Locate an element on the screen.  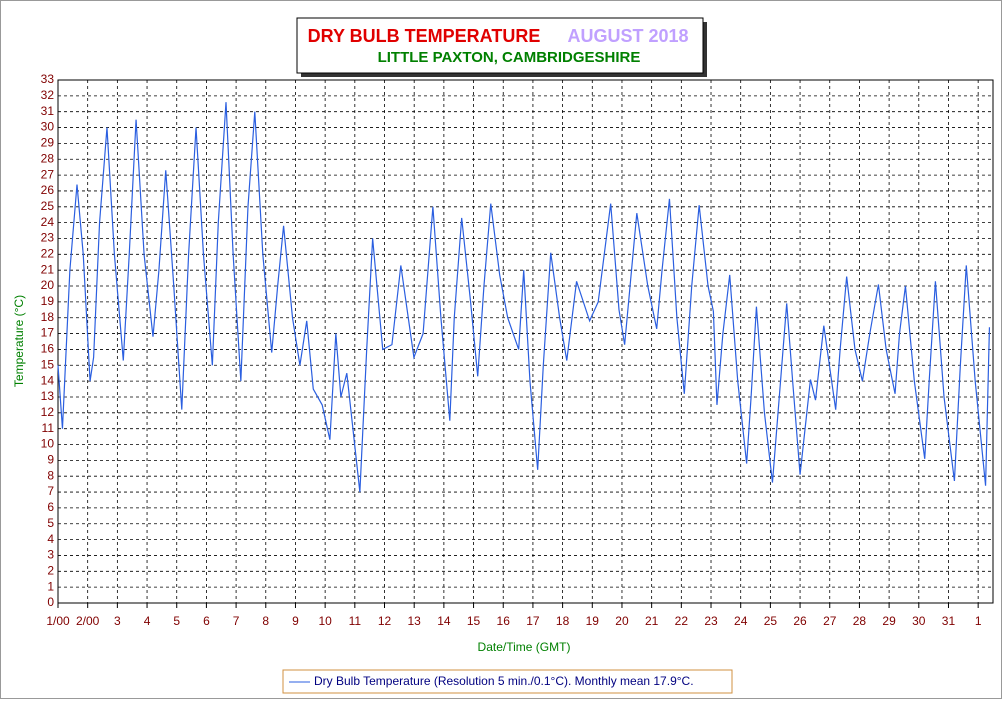
x-tick-label: 25 is located at coordinates (771, 621).